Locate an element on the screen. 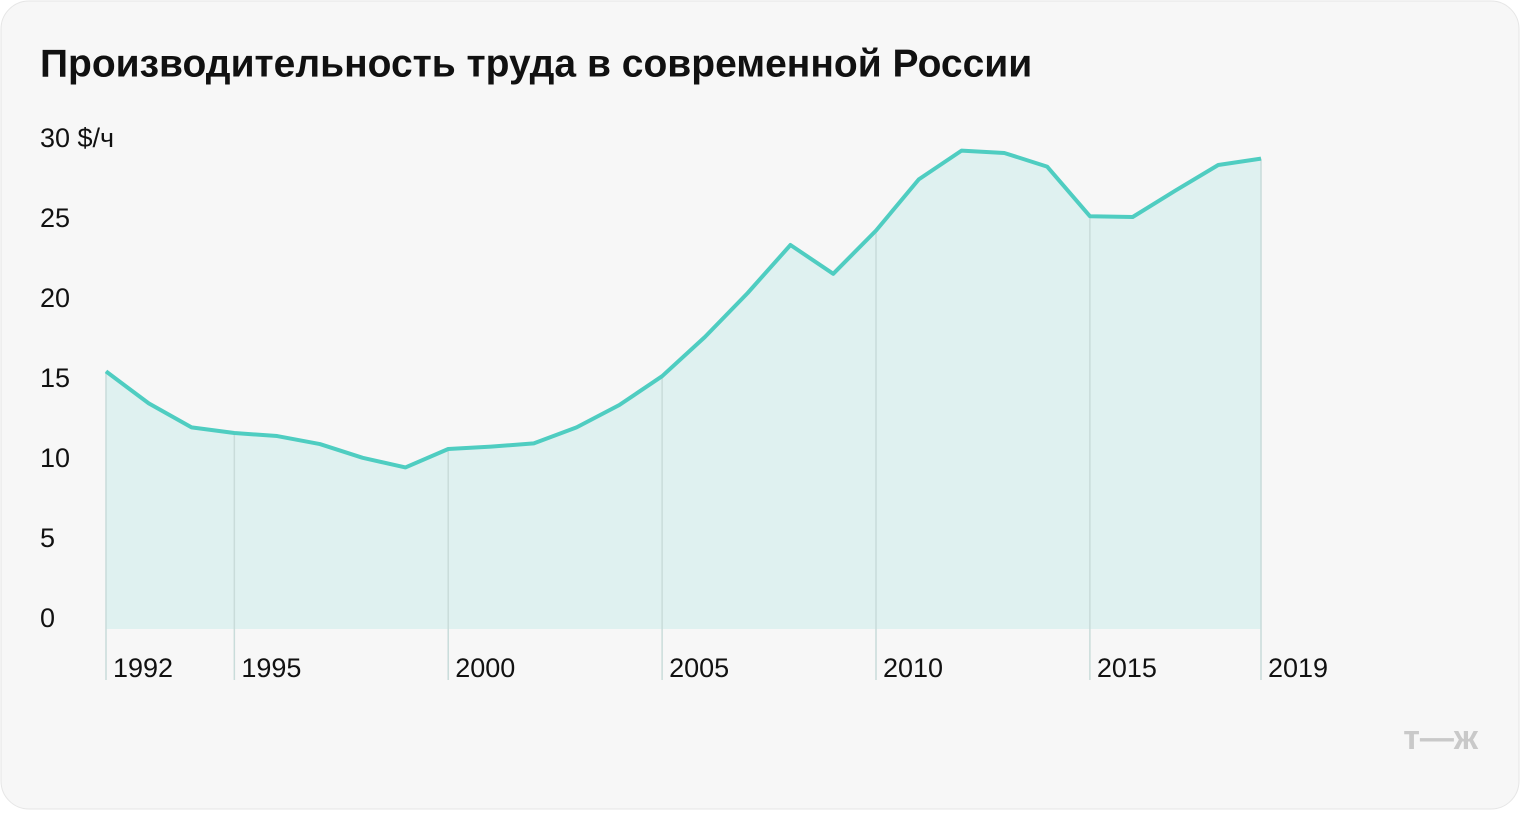  x-tick-label: 1995 is located at coordinates (271, 668).